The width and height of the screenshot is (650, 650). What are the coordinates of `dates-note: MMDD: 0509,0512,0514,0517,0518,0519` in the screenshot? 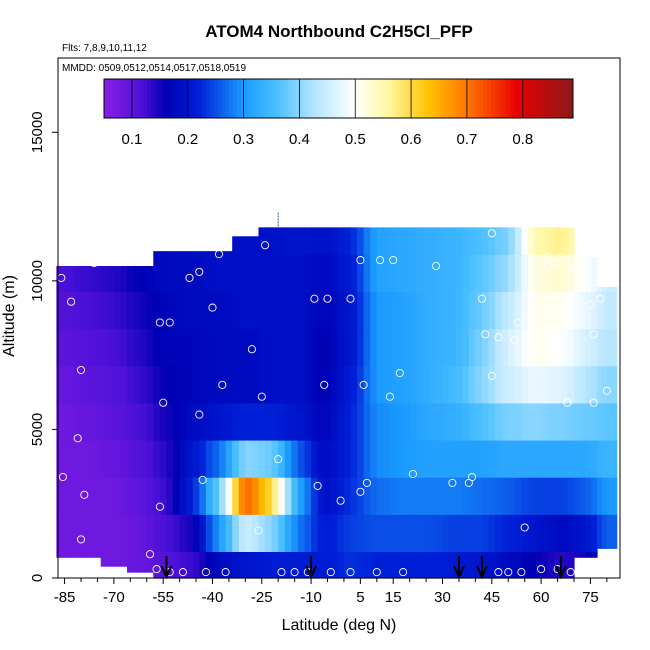 It's located at (154, 68).